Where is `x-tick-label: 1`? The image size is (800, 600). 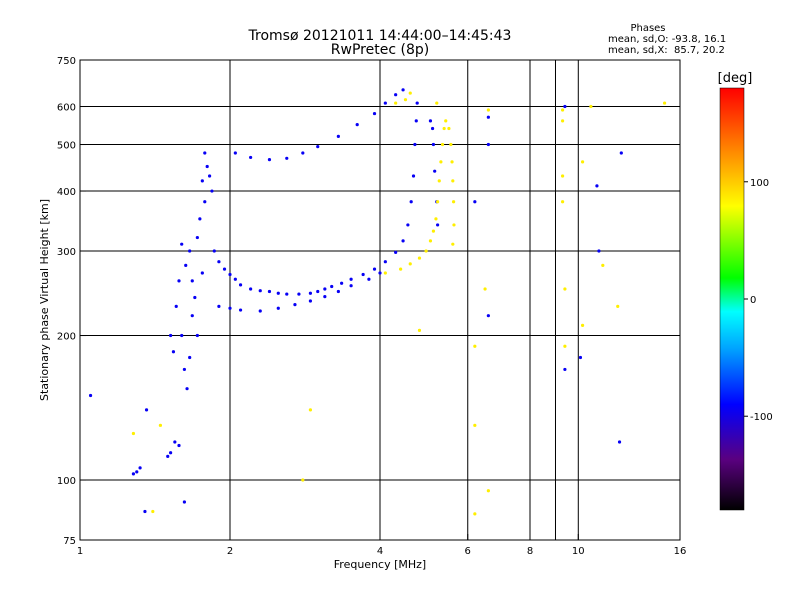 x-tick-label: 1 is located at coordinates (80, 551).